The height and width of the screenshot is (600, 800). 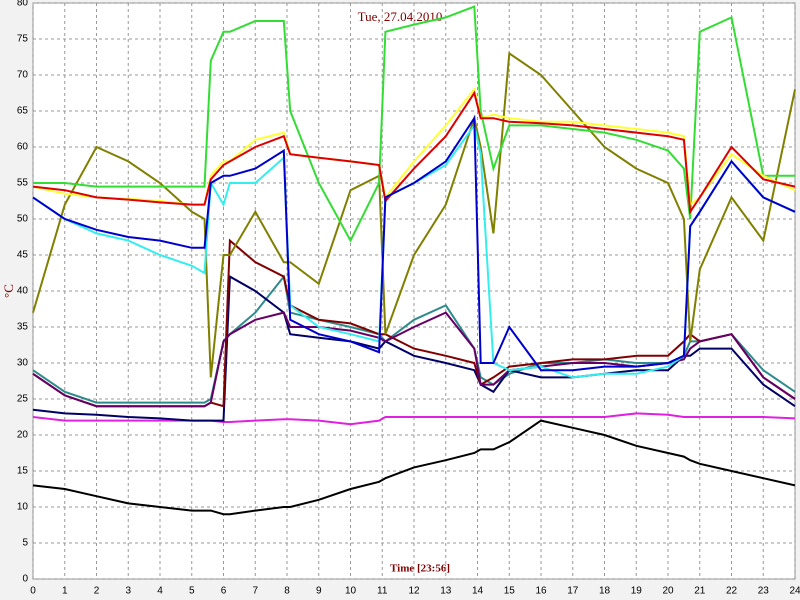 I want to click on x-tick-label: 19, so click(x=637, y=591).